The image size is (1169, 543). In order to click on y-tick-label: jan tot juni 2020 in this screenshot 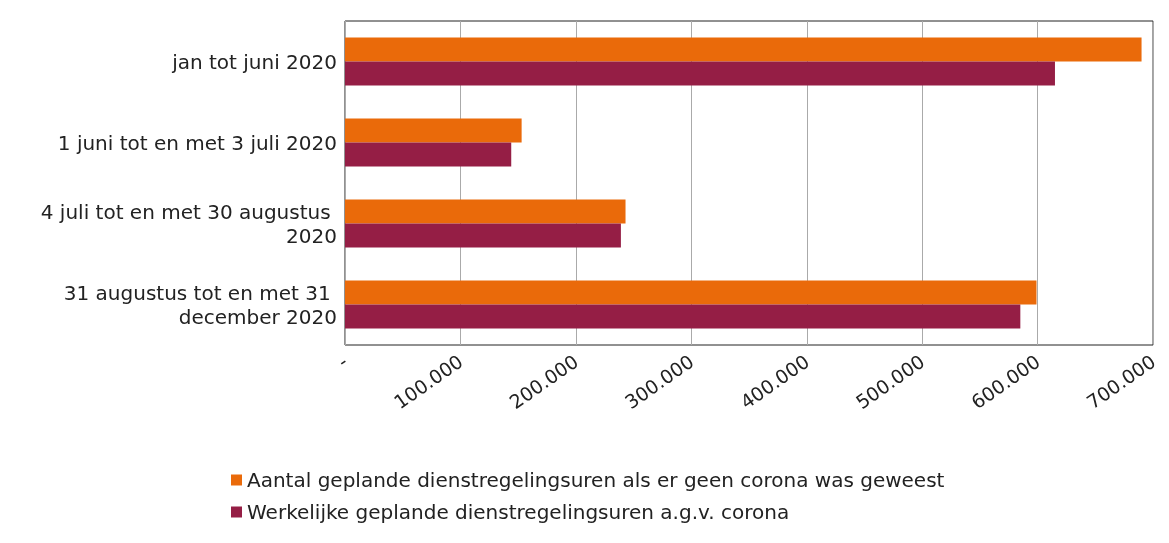, I will do `click(254, 61)`.